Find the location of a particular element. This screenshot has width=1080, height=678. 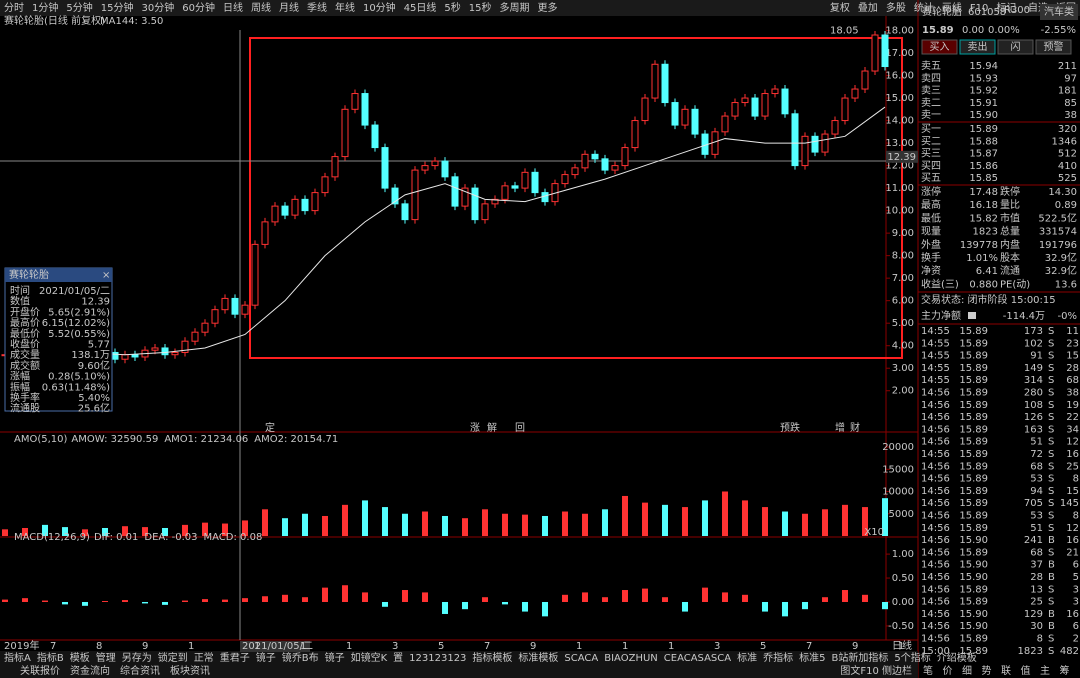

indicator-tab: 置 is located at coordinates (398, 658).